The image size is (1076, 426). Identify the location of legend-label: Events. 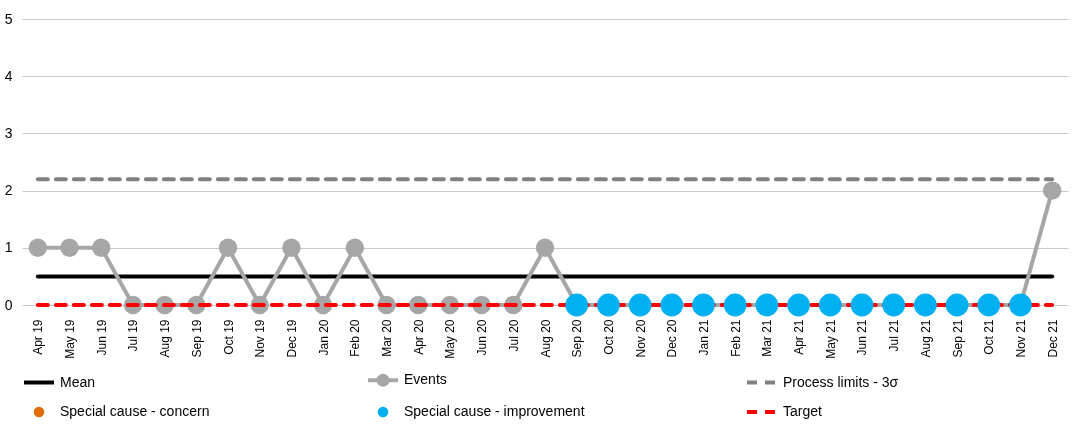
(425, 379).